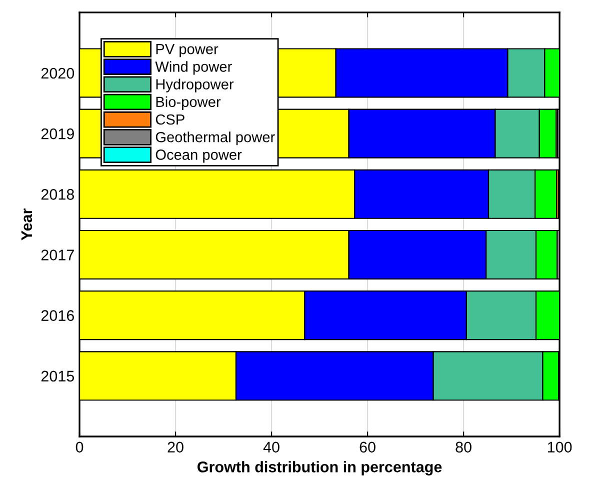 This screenshot has height=496, width=589. I want to click on x-tick-label: 100, so click(560, 447).